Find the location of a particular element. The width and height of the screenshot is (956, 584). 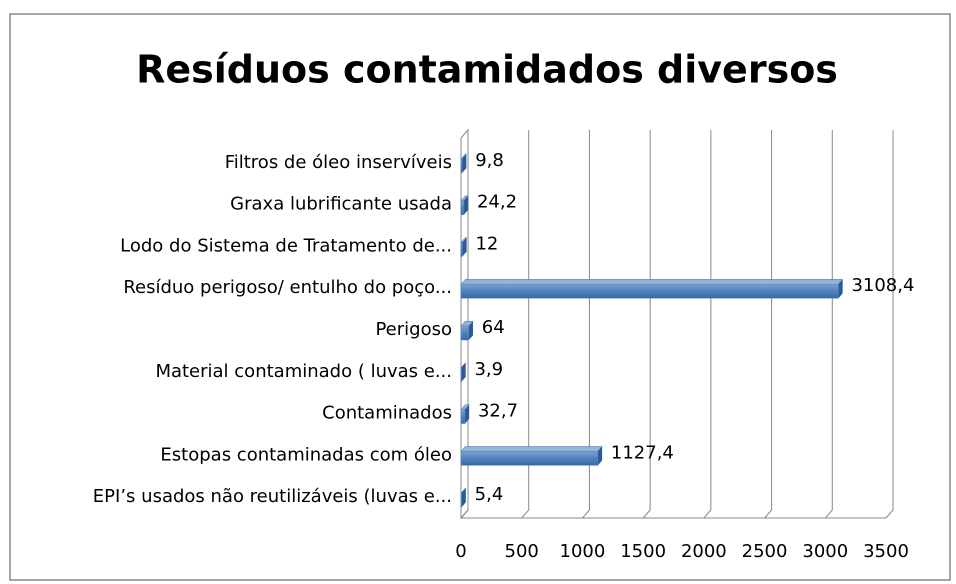

x-tick-label: 3500 is located at coordinates (886, 551).